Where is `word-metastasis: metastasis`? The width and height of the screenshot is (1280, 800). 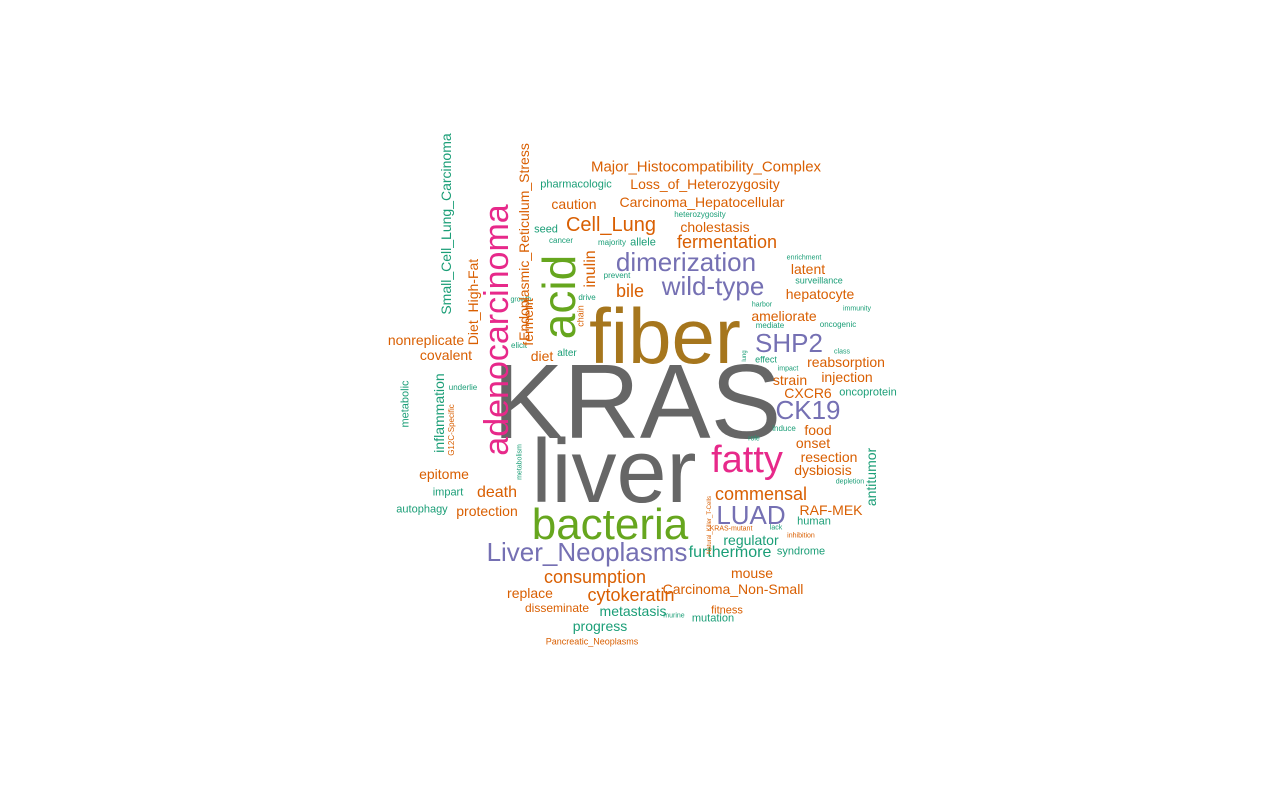 word-metastasis: metastasis is located at coordinates (633, 611).